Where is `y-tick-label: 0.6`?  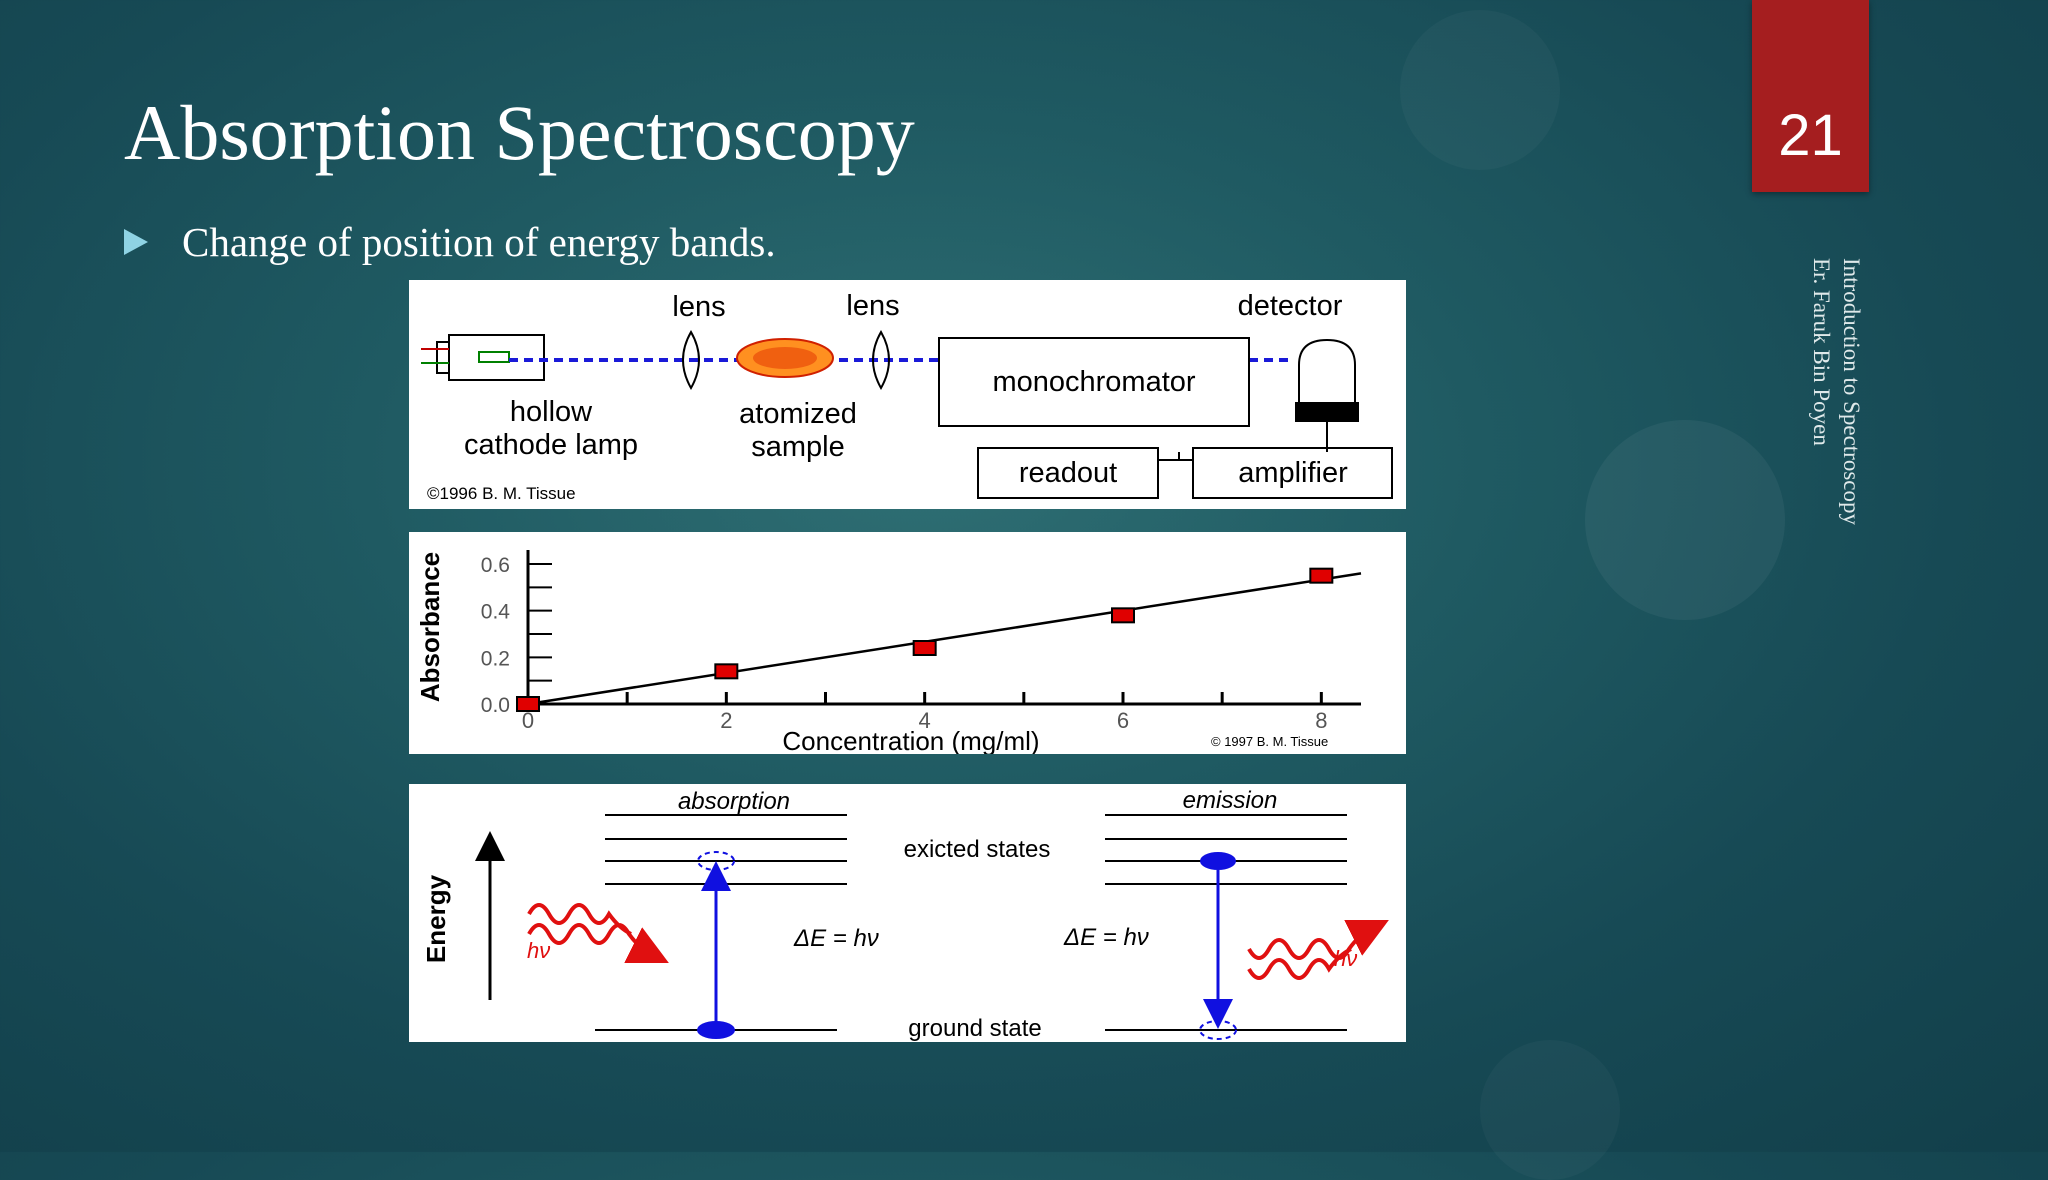 y-tick-label: 0.6 is located at coordinates (495, 565).